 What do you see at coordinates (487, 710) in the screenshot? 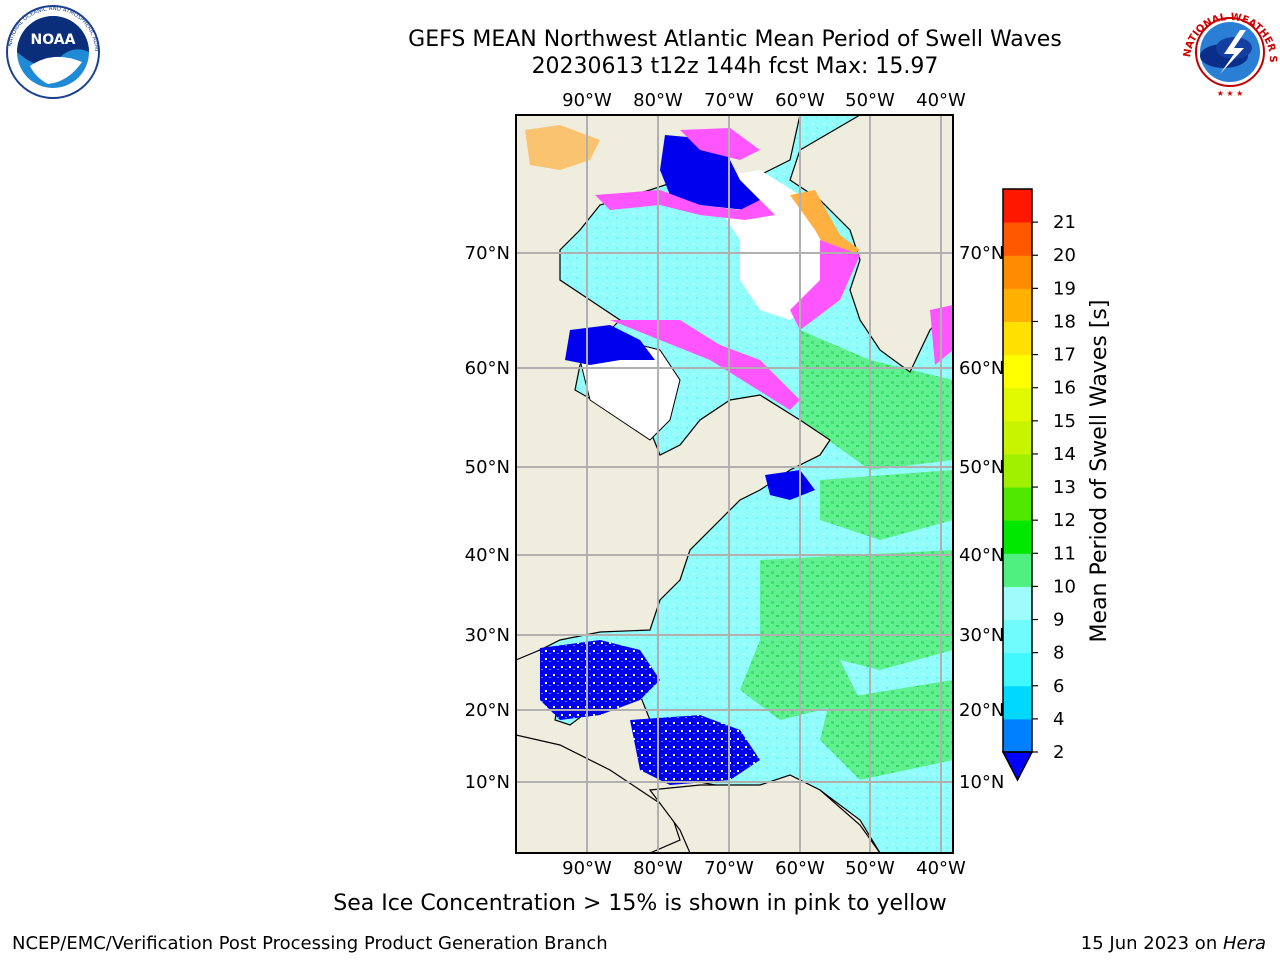
I see `lat-label-left-20n: 20°N` at bounding box center [487, 710].